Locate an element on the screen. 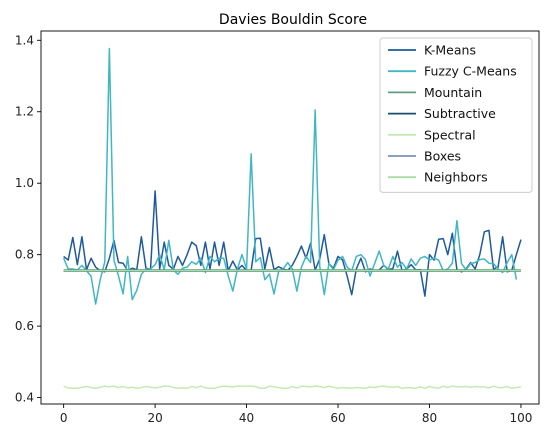  y-tick-label-2: 0.8 is located at coordinates (24, 255).